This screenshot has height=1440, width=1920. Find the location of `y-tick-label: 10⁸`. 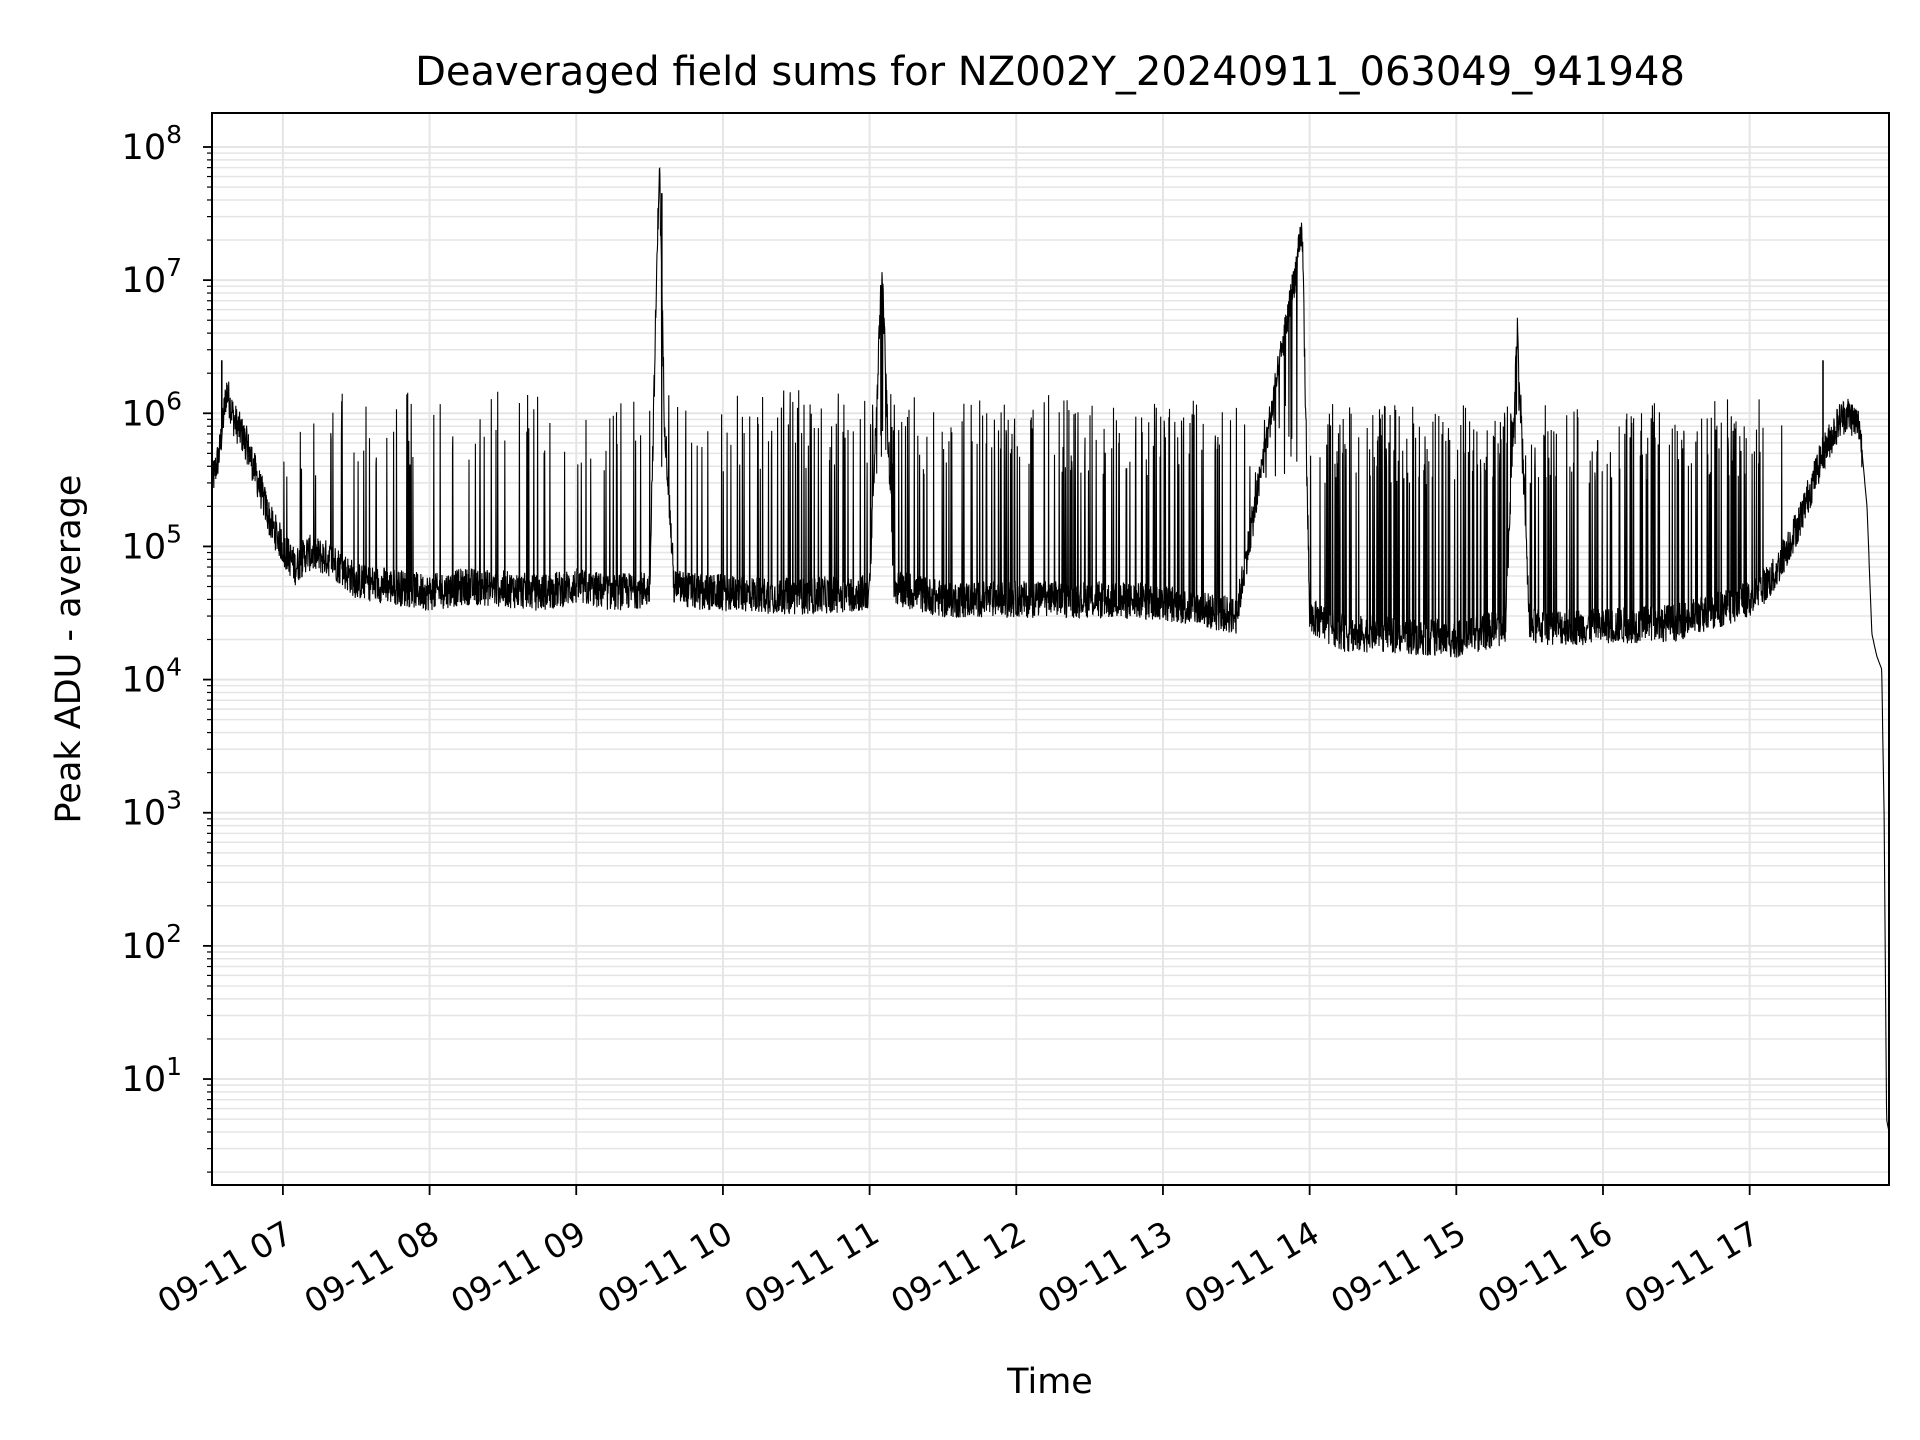

y-tick-label: 10⁸ is located at coordinates (152, 144).